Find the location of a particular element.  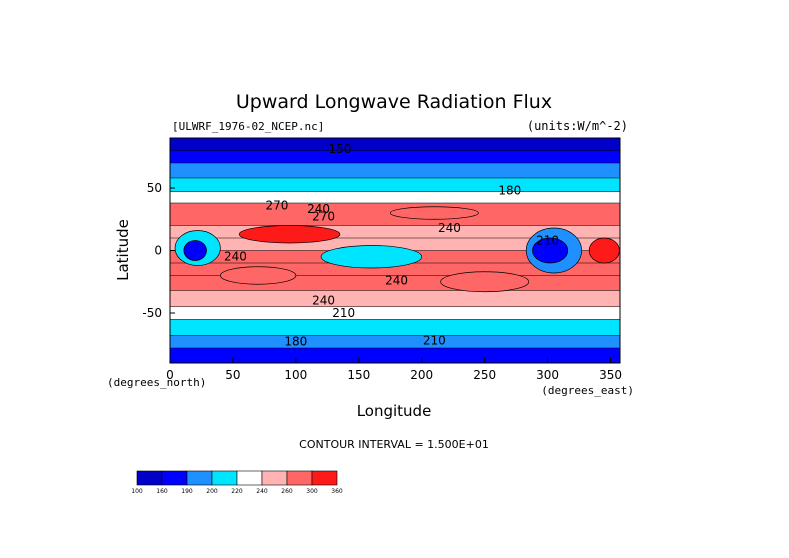

y-tick-label-1: 0 is located at coordinates (158, 251).